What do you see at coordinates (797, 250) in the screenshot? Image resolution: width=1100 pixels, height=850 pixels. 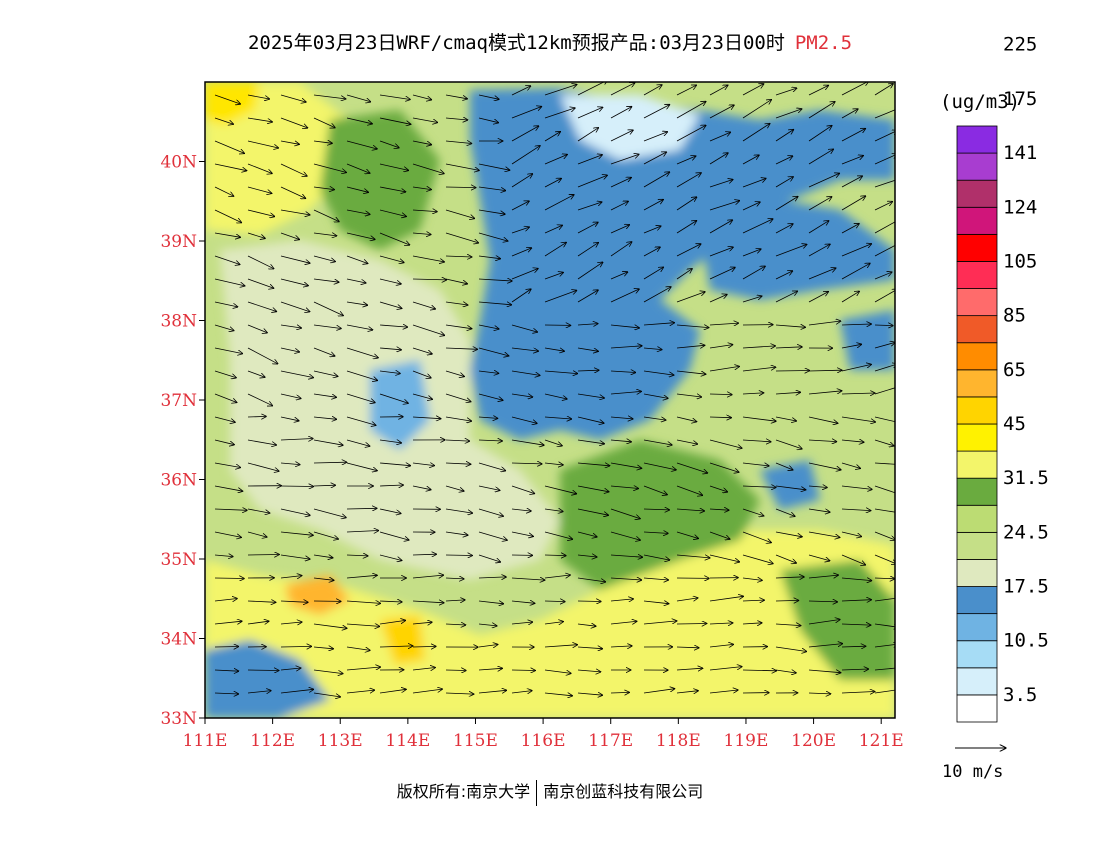 I see `field-region-bohai-blue` at bounding box center [797, 250].